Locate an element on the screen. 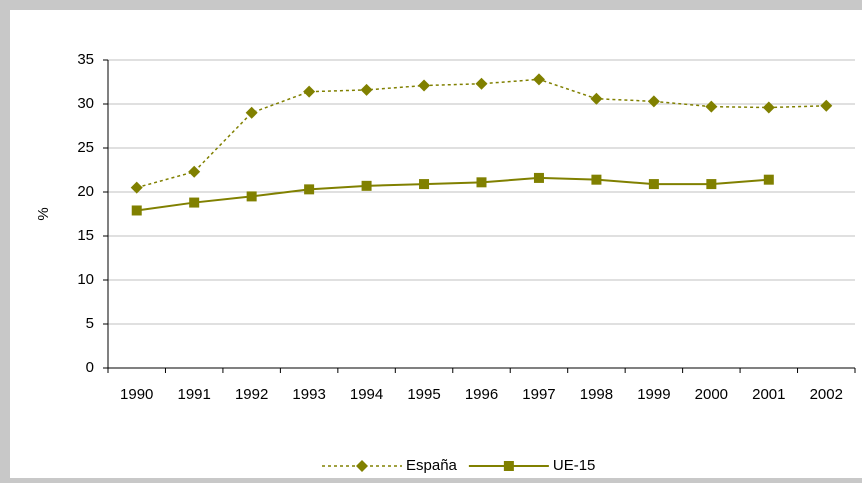 This screenshot has height=483, width=862. legend-label: España is located at coordinates (432, 465).